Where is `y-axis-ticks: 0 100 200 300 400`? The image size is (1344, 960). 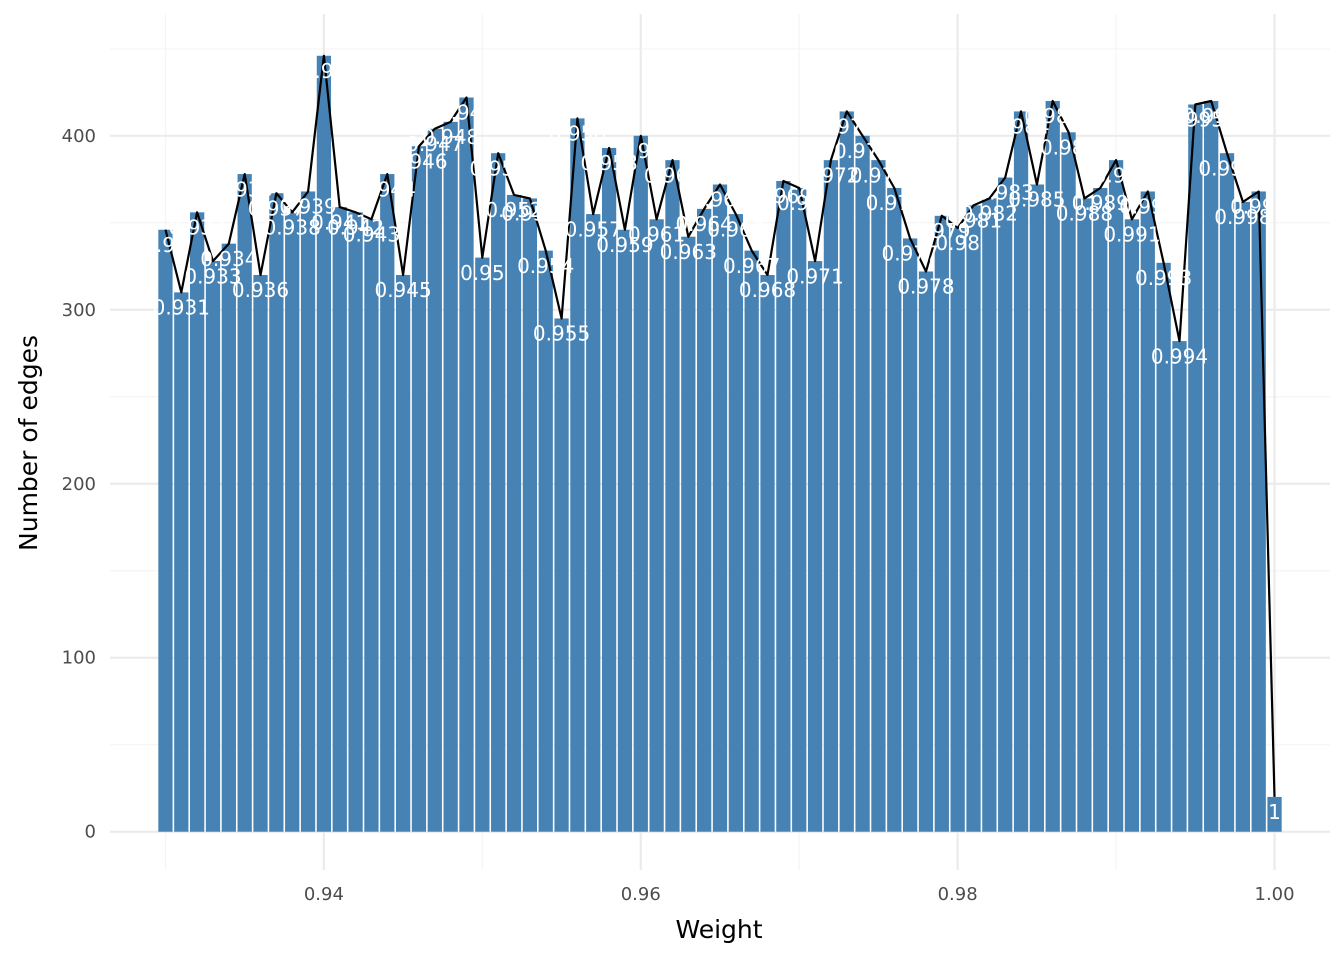 y-axis-ticks: 0 100 200 300 400 is located at coordinates (79, 484).